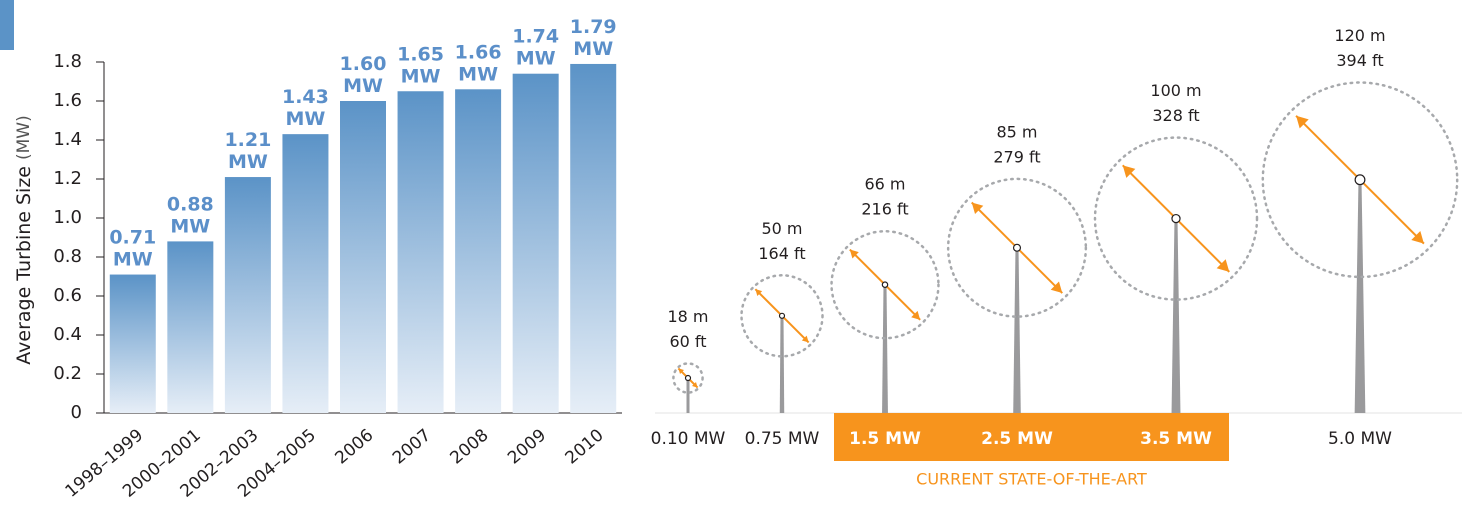 Image resolution: width=1462 pixels, height=531 pixels. I want to click on value-label-line: 1.60, so click(363, 64).